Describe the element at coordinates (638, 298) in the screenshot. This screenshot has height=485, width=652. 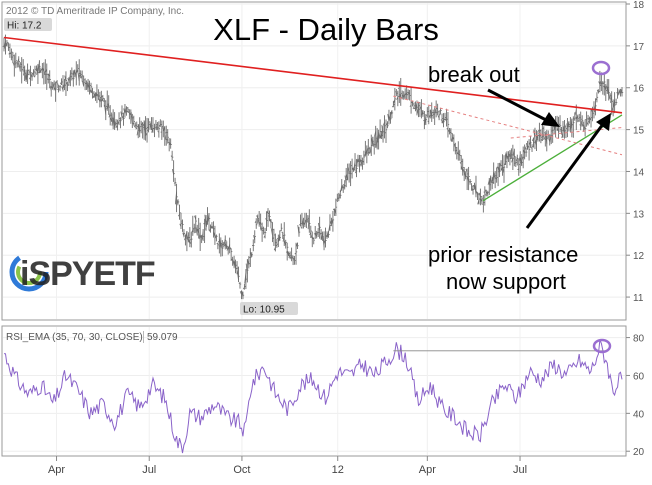
I see `price-y-tick-label: 11` at that location.